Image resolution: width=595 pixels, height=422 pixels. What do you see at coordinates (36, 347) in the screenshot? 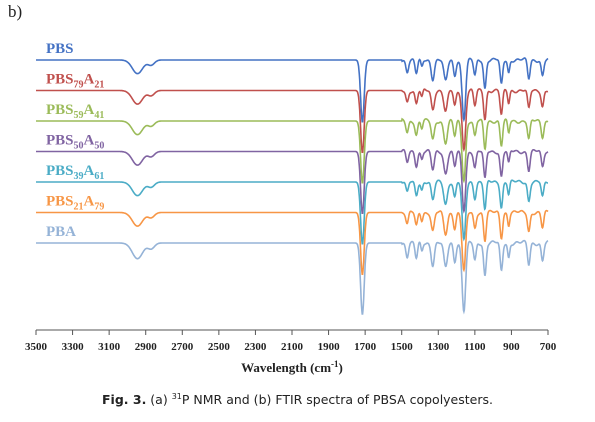
I see `x-tick-label-3500: 3500` at bounding box center [36, 347].